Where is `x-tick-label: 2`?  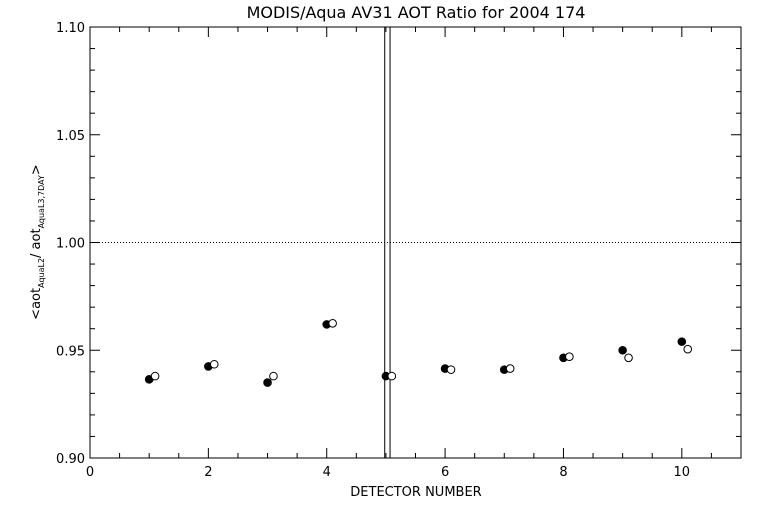 x-tick-label: 2 is located at coordinates (208, 472).